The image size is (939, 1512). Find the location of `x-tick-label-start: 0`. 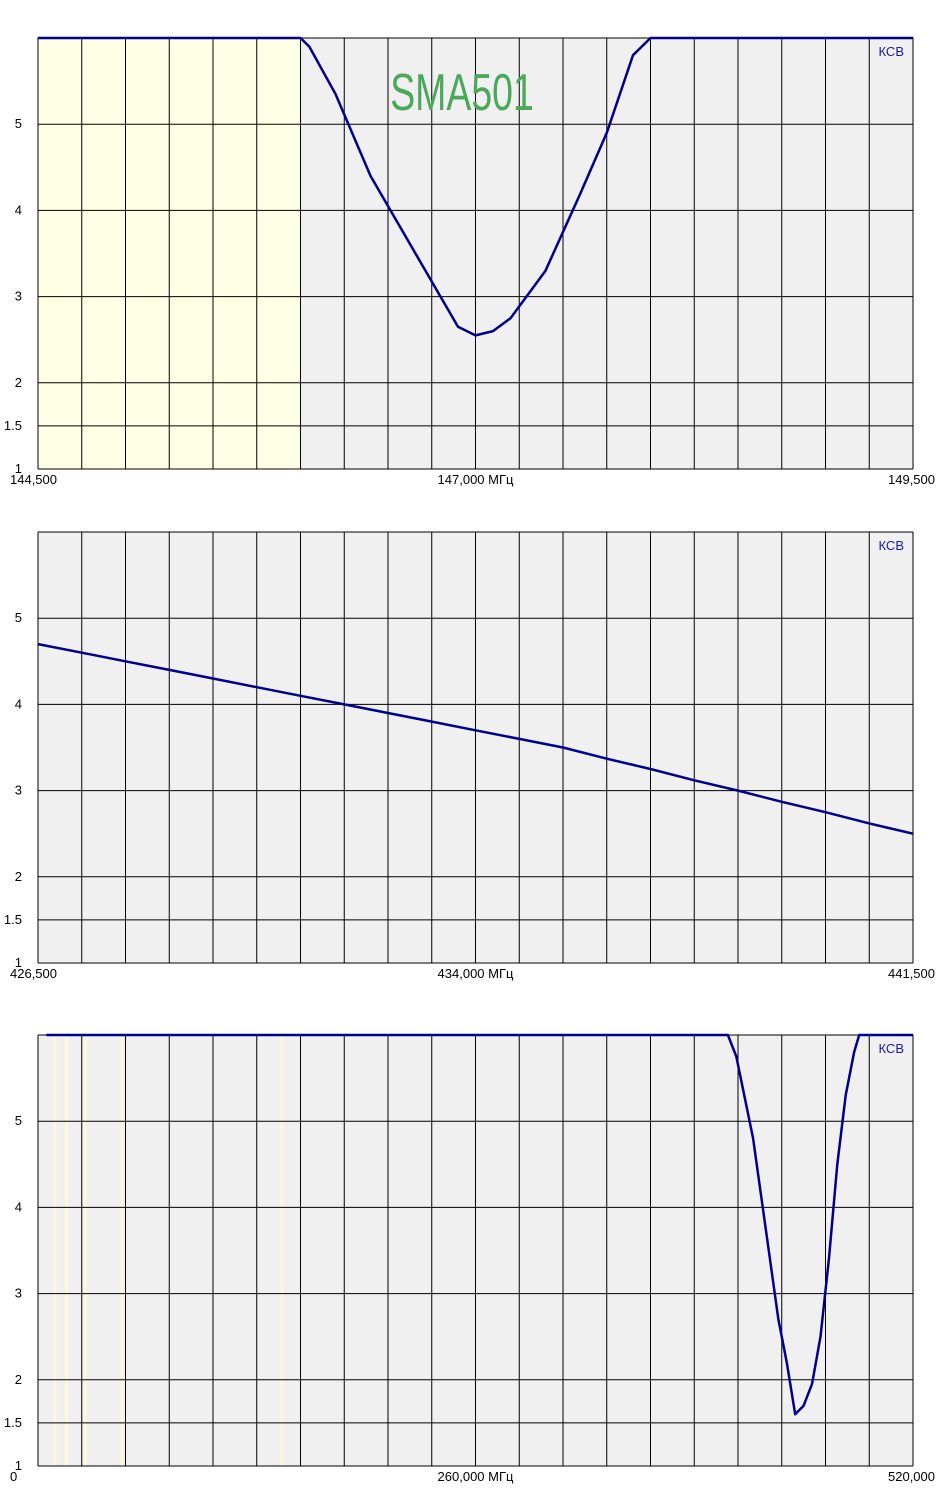

x-tick-label-start: 0 is located at coordinates (13, 1476).